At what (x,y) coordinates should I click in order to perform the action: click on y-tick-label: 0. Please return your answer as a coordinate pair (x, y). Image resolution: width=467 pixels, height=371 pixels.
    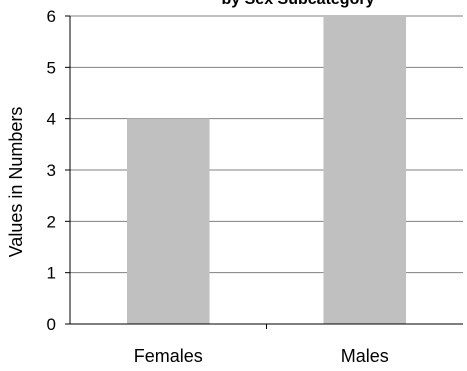
    Looking at the image, I should click on (51, 324).